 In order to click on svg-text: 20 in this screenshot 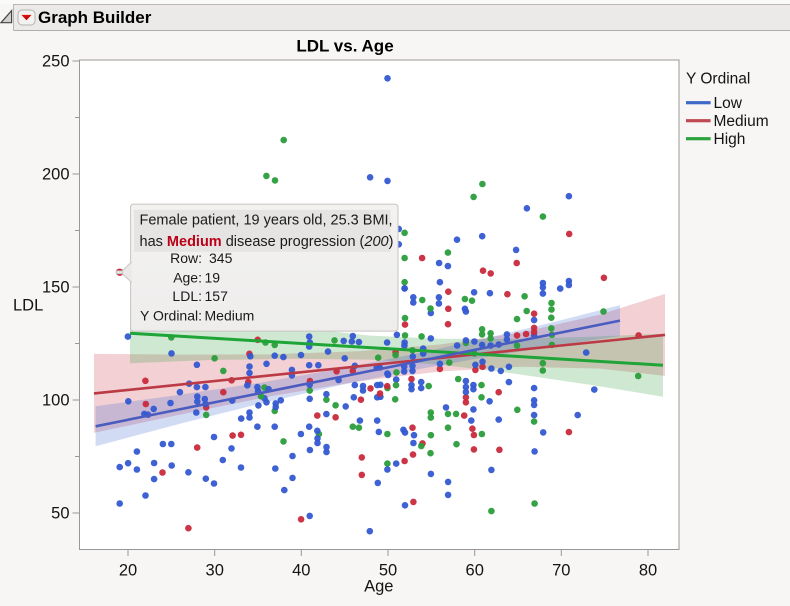, I will do `click(128, 571)`.